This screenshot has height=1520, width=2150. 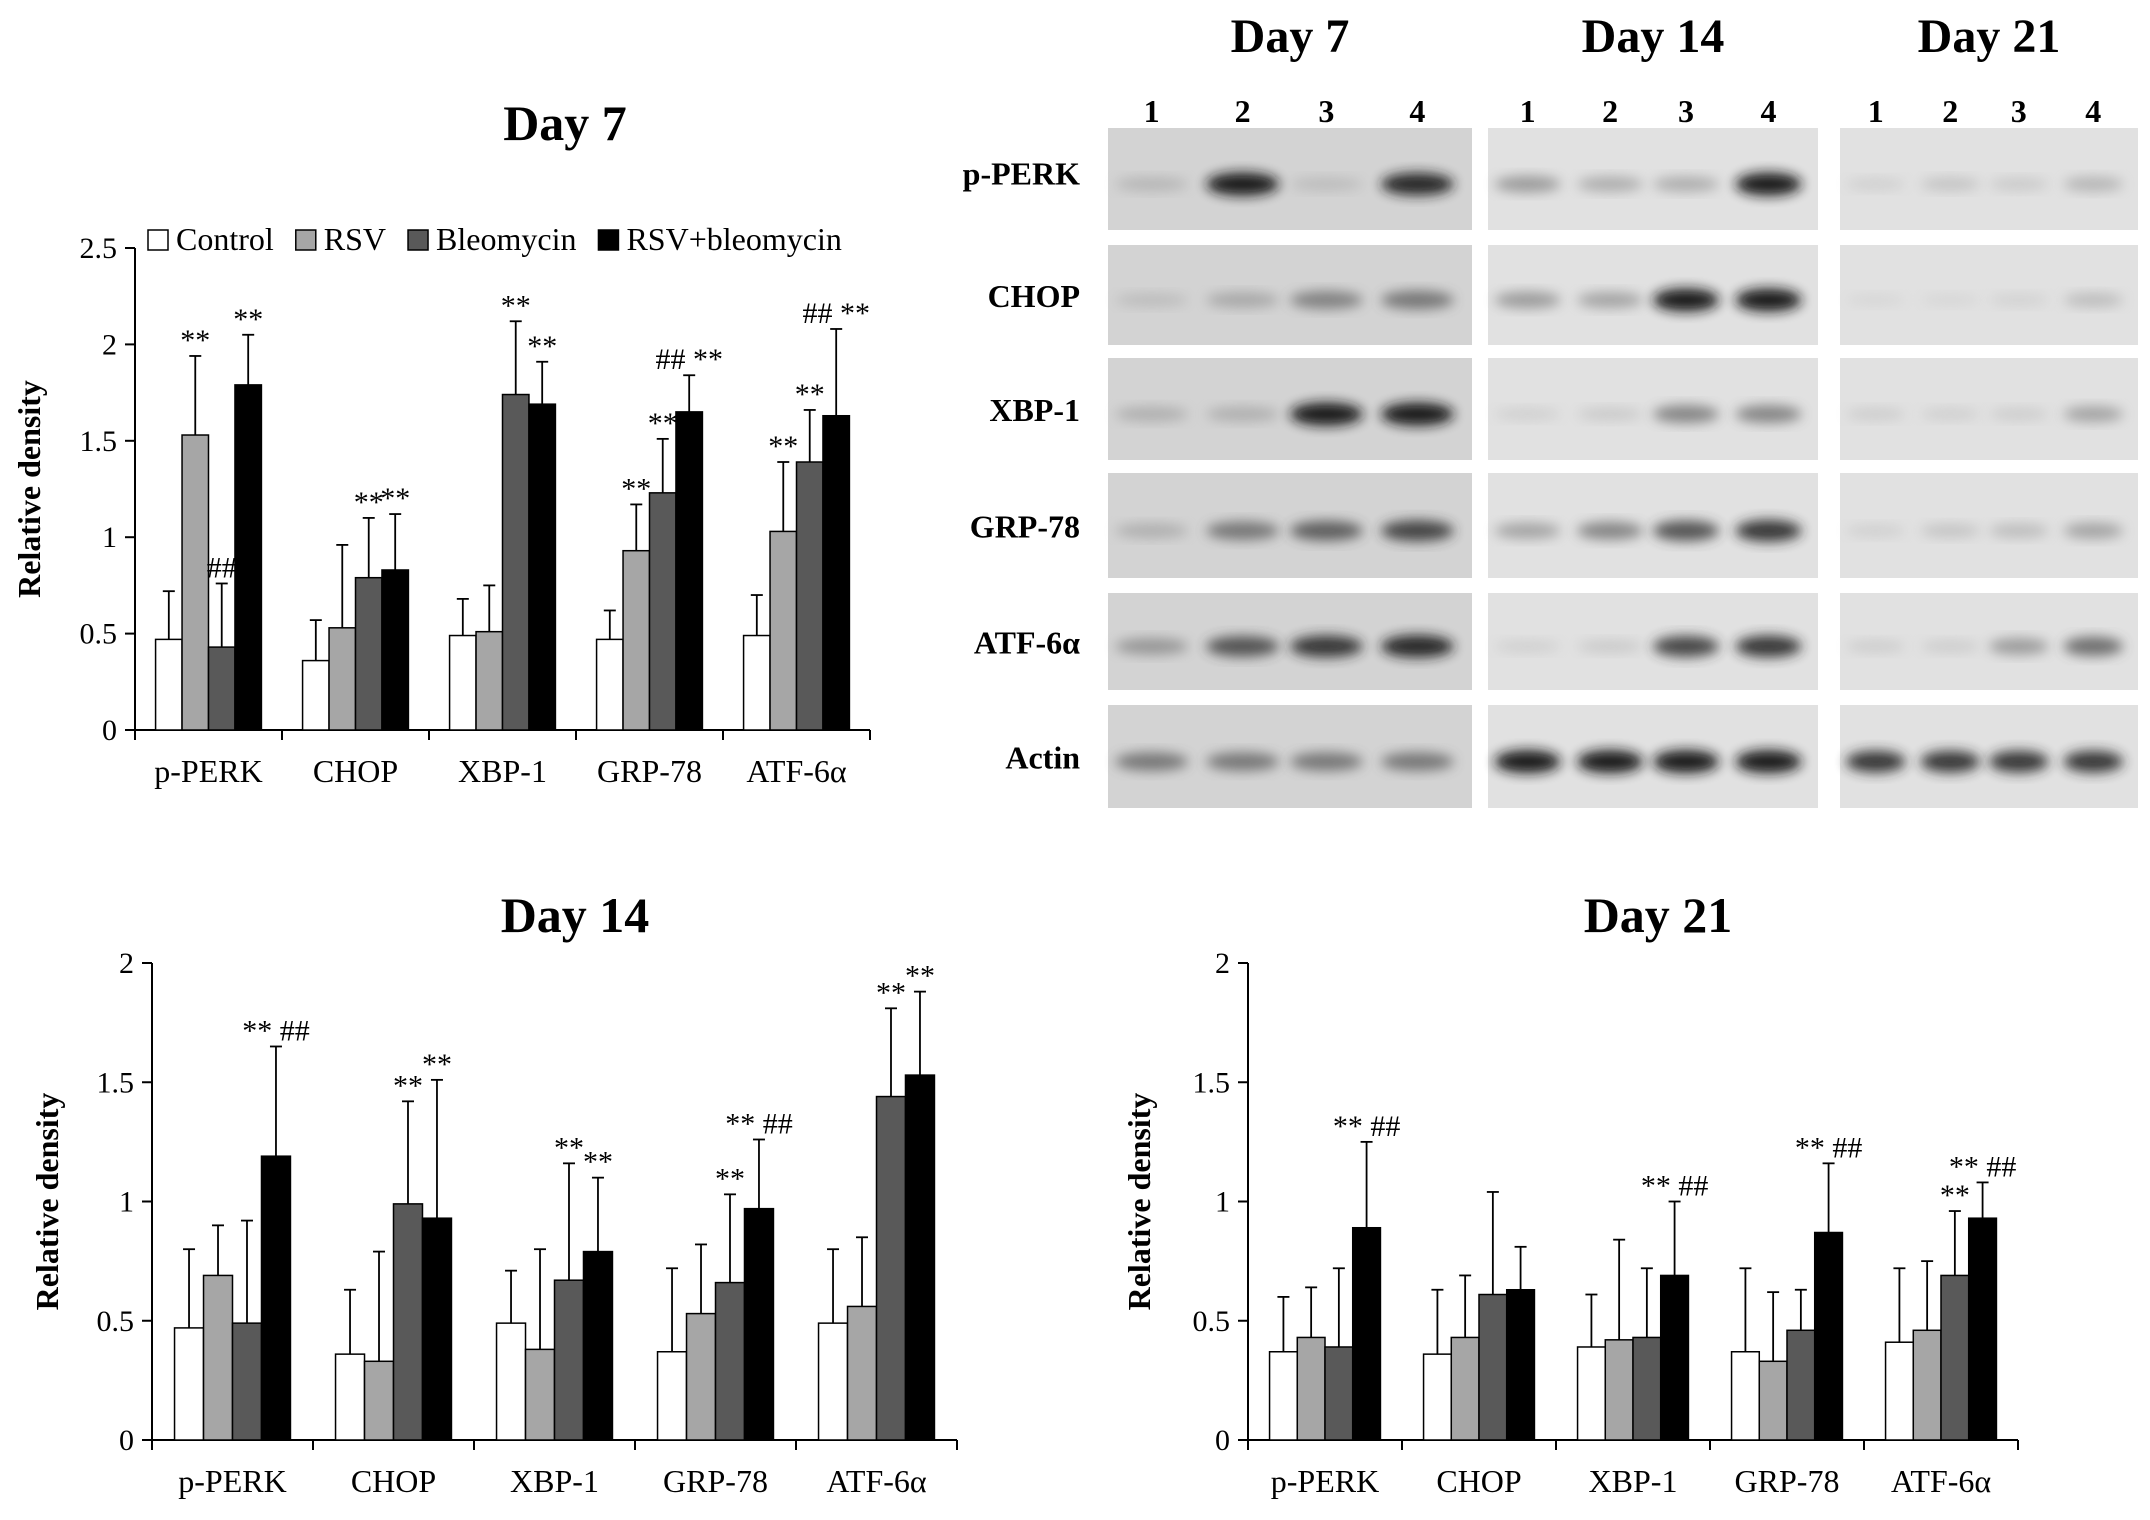 What do you see at coordinates (1027, 643) in the screenshot?
I see `protein-label: ATF-6α` at bounding box center [1027, 643].